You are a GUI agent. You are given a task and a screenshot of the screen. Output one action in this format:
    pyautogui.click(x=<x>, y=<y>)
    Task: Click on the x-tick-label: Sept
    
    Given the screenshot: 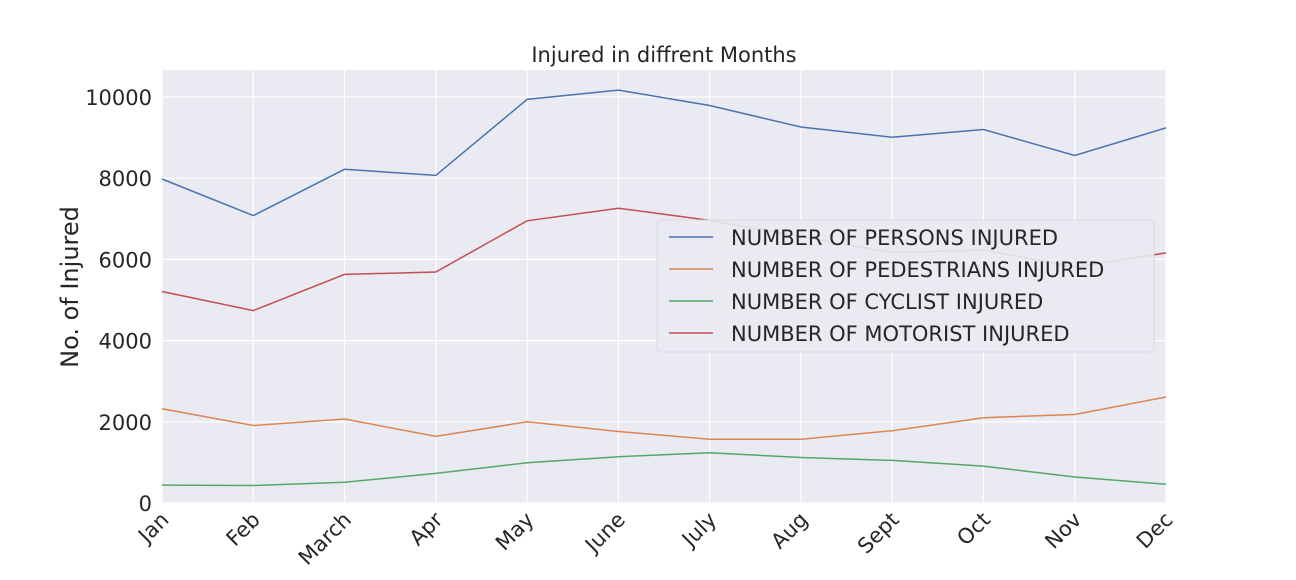 What is the action you would take?
    pyautogui.click(x=878, y=533)
    